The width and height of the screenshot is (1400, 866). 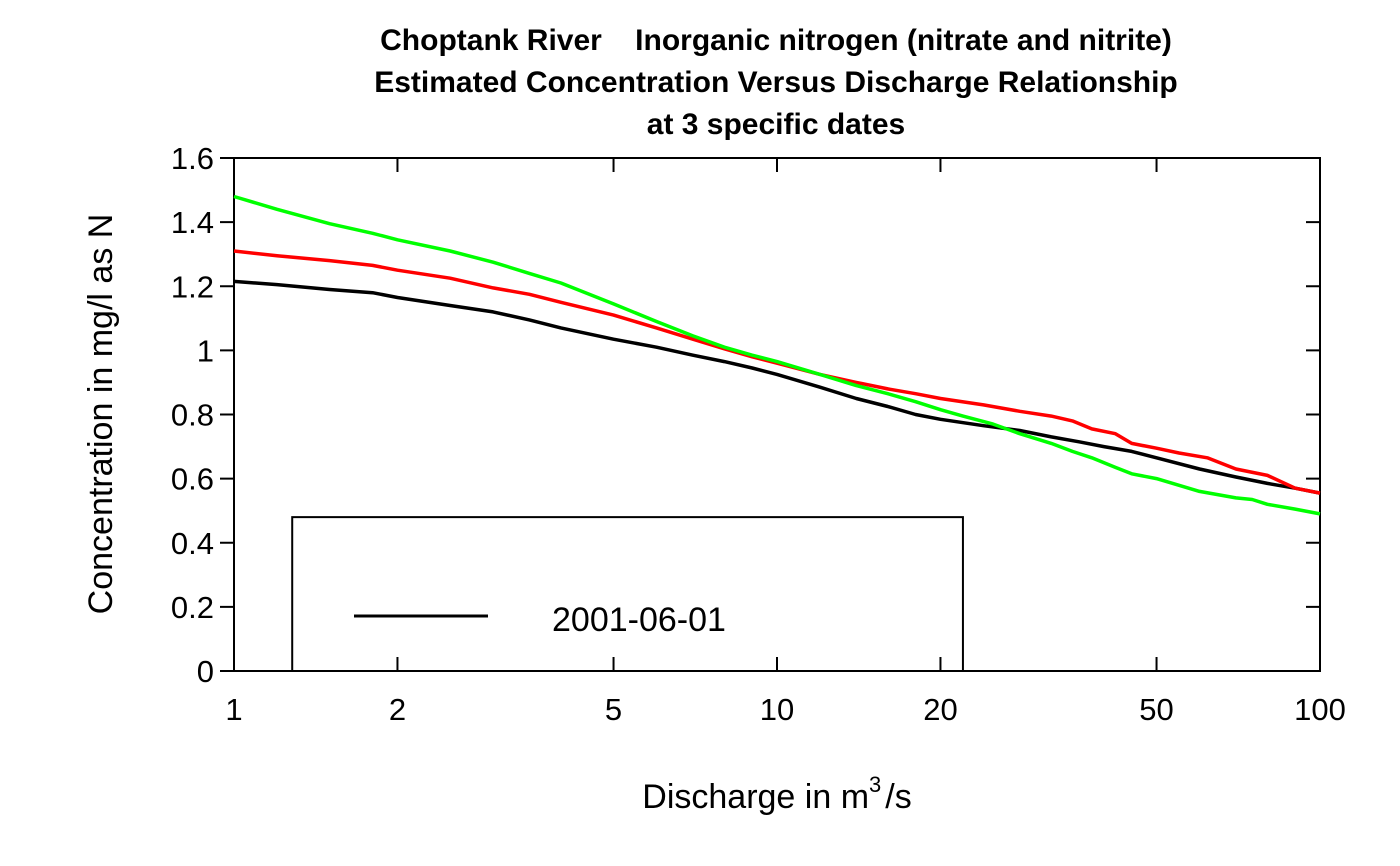 What do you see at coordinates (639, 620) in the screenshot?
I see `legend-label-2001-06-01: 2001-06-01` at bounding box center [639, 620].